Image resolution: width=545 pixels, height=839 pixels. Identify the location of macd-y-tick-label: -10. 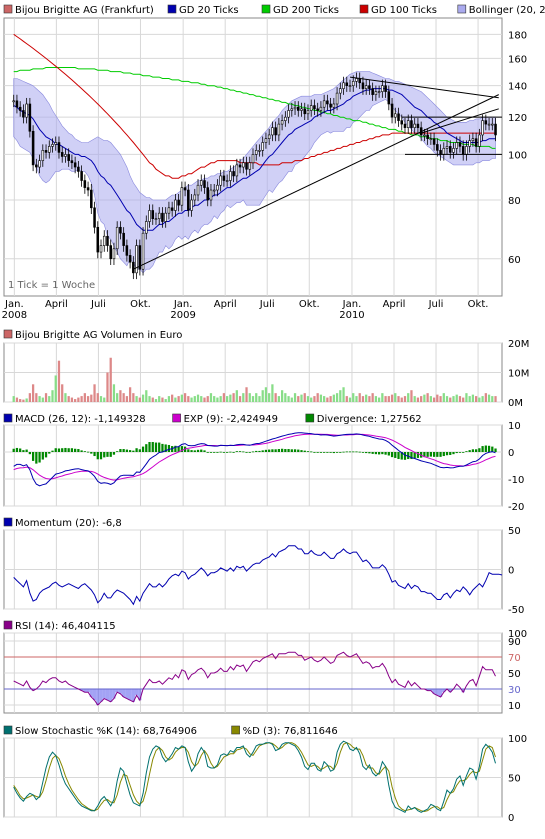
(516, 480).